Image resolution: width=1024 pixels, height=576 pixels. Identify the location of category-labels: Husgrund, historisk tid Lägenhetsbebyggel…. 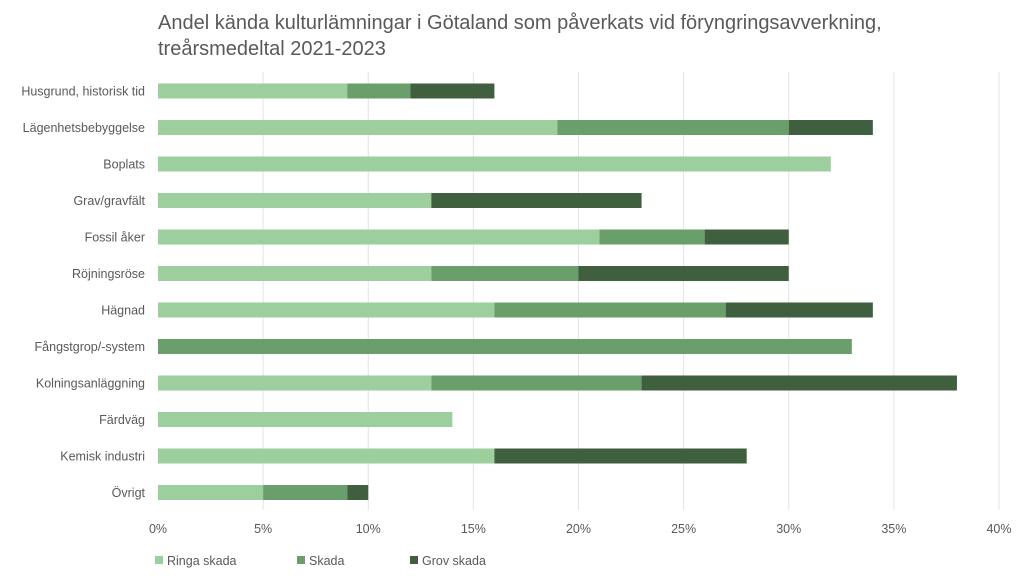
(83, 293).